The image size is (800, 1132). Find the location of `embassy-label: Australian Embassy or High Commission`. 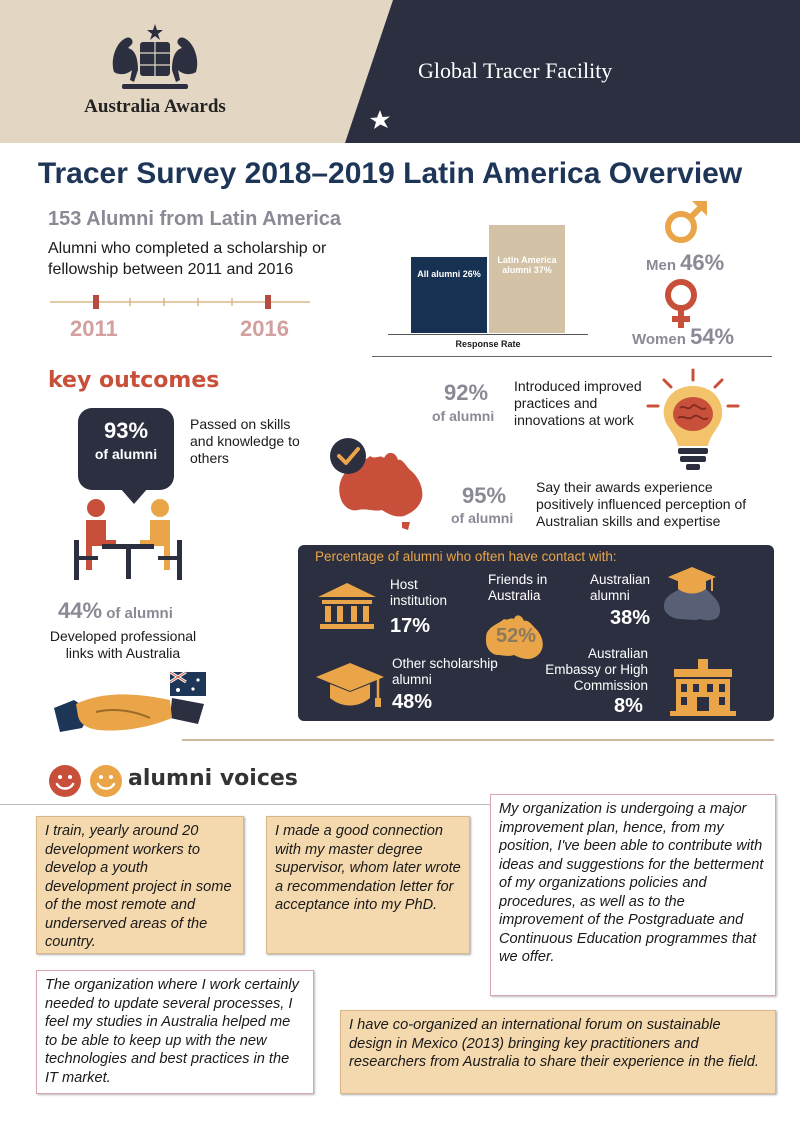

embassy-label: Australian Embassy or High Commission is located at coordinates (596, 669).